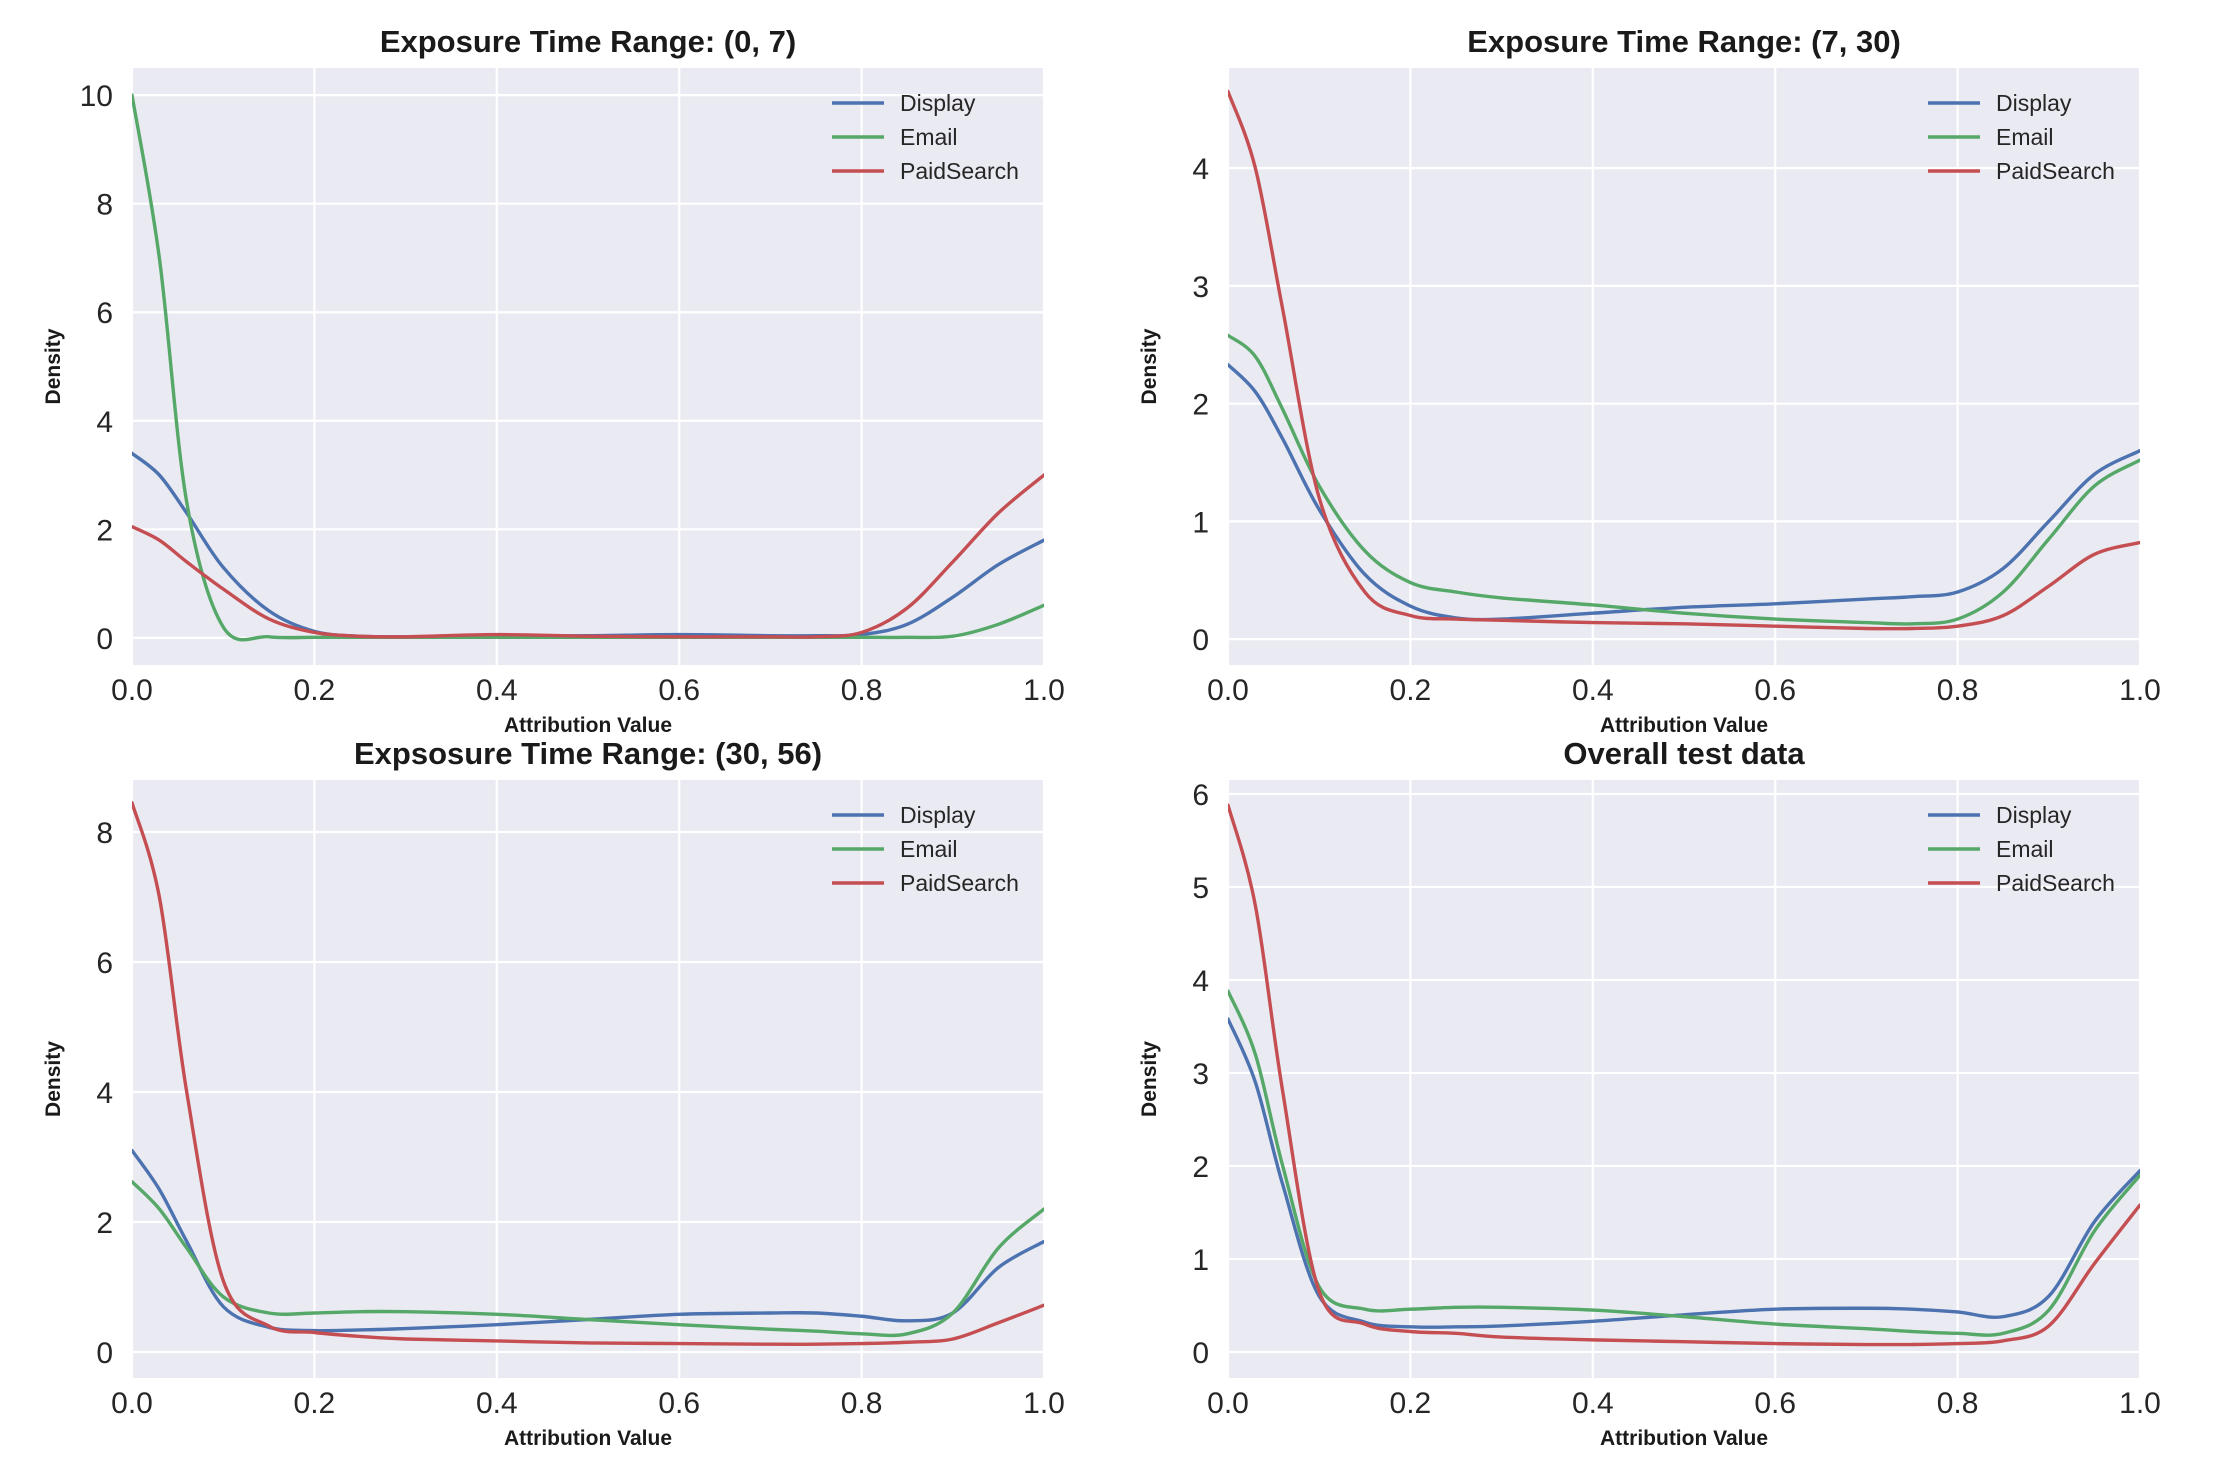  I want to click on y-tick-label: 10, so click(96, 96).